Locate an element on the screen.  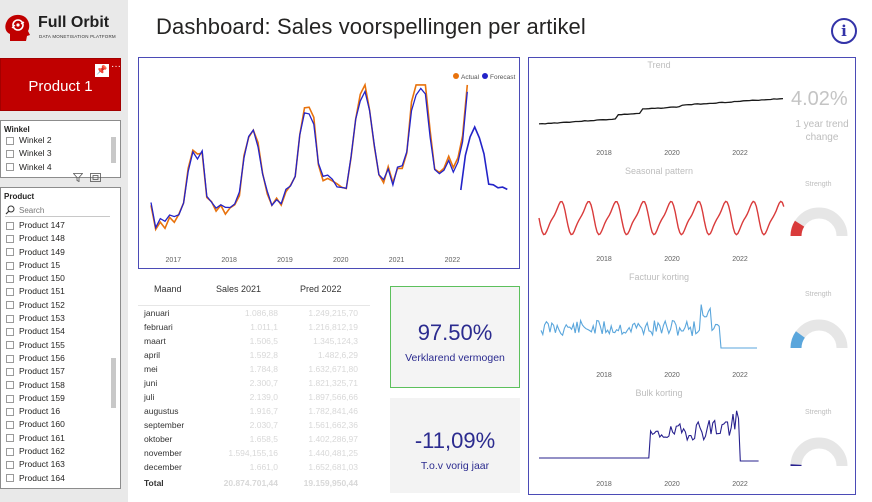
product-item: Product 162 is located at coordinates (60, 451).